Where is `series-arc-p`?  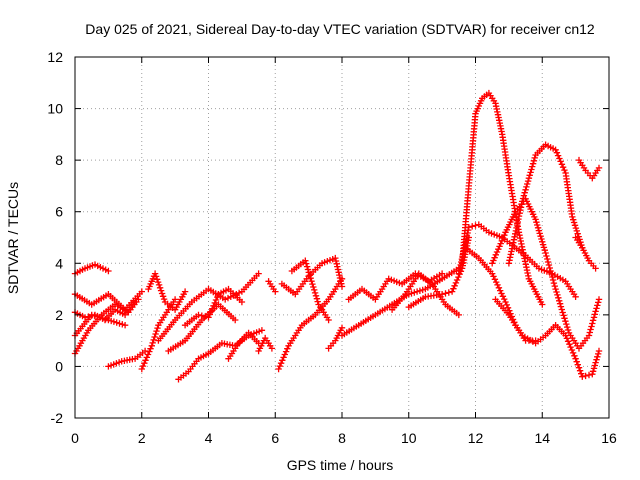 series-arc-p is located at coordinates (312, 276).